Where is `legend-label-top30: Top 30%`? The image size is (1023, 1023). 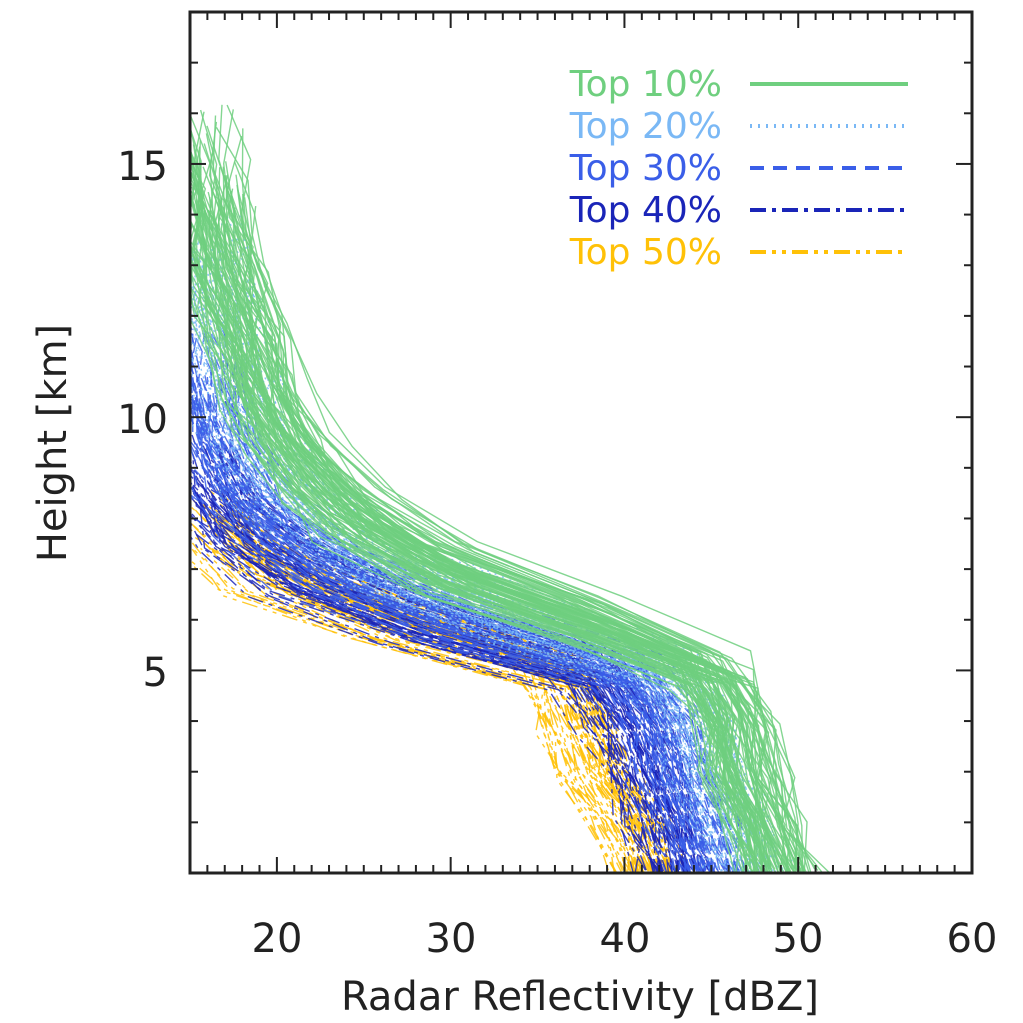
legend-label-top30: Top 30% is located at coordinates (645, 168).